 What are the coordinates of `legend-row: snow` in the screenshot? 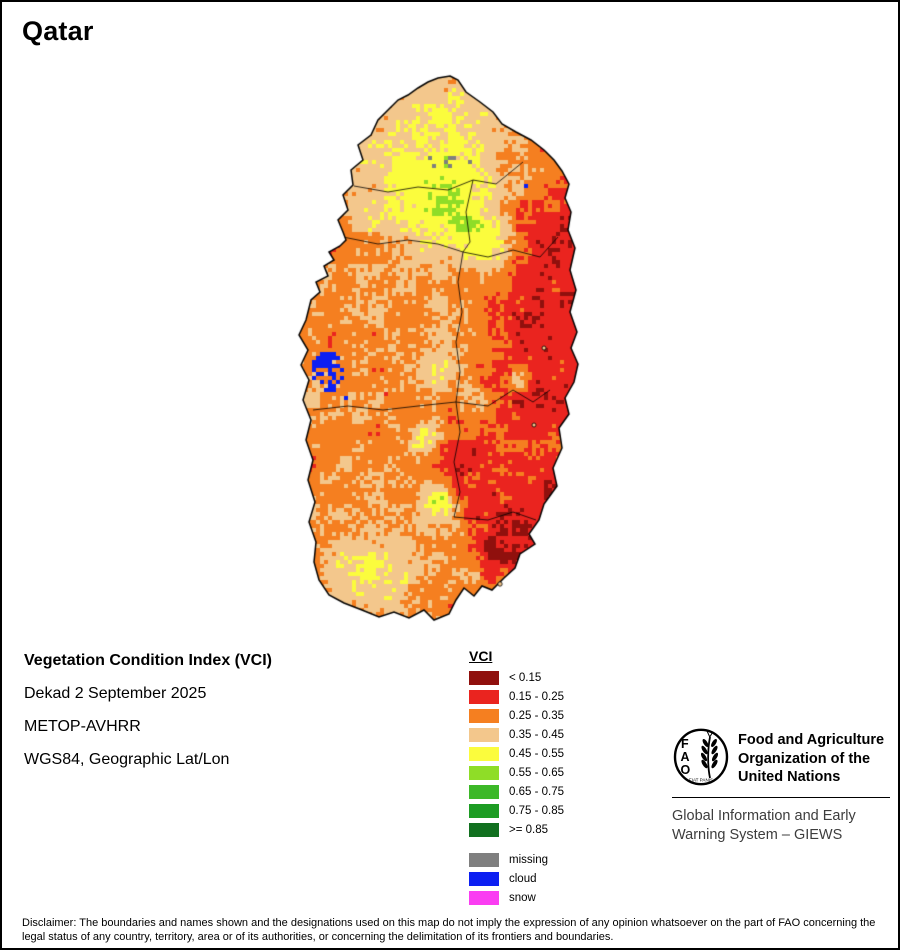 It's located at (544, 898).